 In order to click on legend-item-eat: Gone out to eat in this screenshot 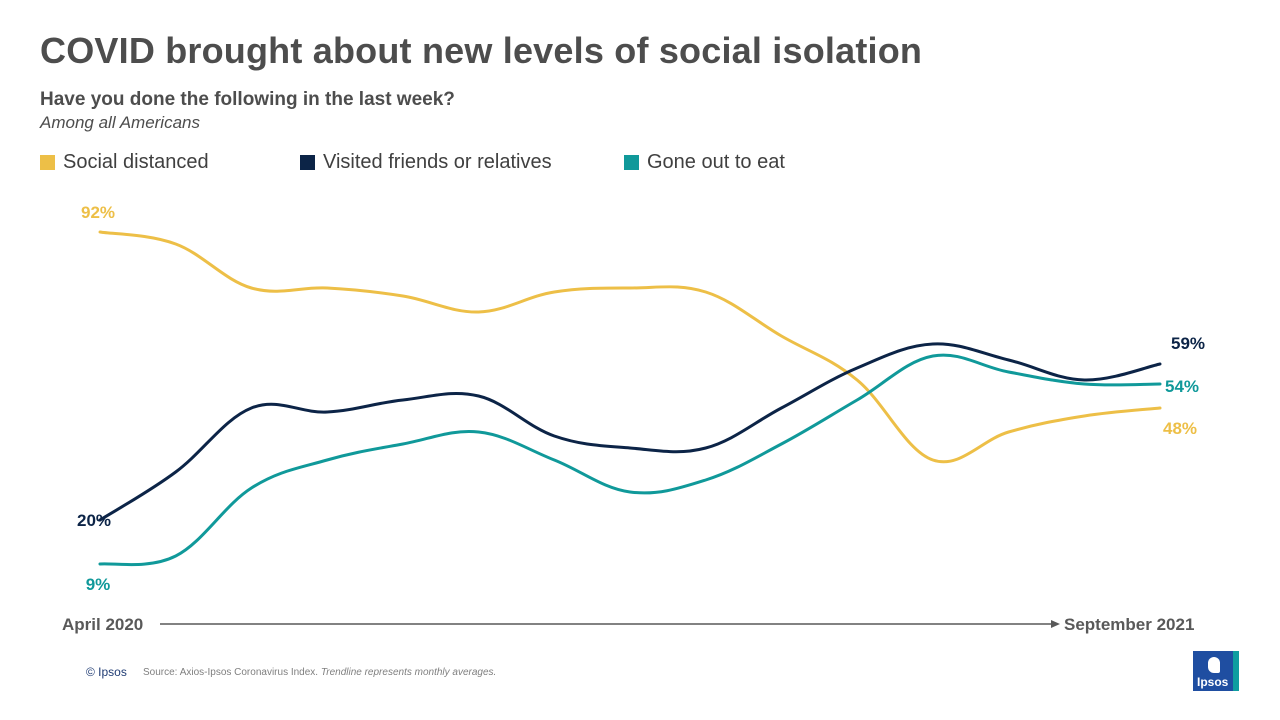, I will do `click(704, 162)`.